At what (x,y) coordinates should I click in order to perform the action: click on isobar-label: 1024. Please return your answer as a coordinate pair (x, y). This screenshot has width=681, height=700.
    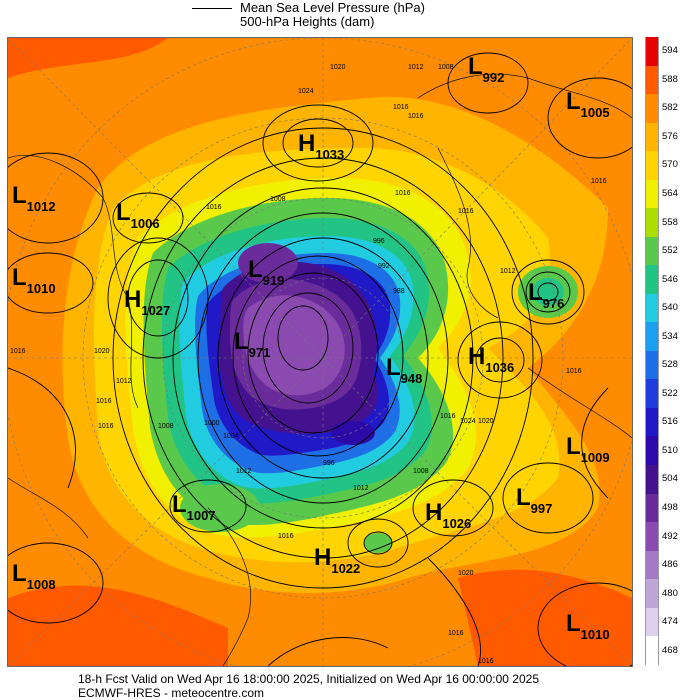
    Looking at the image, I should click on (468, 421).